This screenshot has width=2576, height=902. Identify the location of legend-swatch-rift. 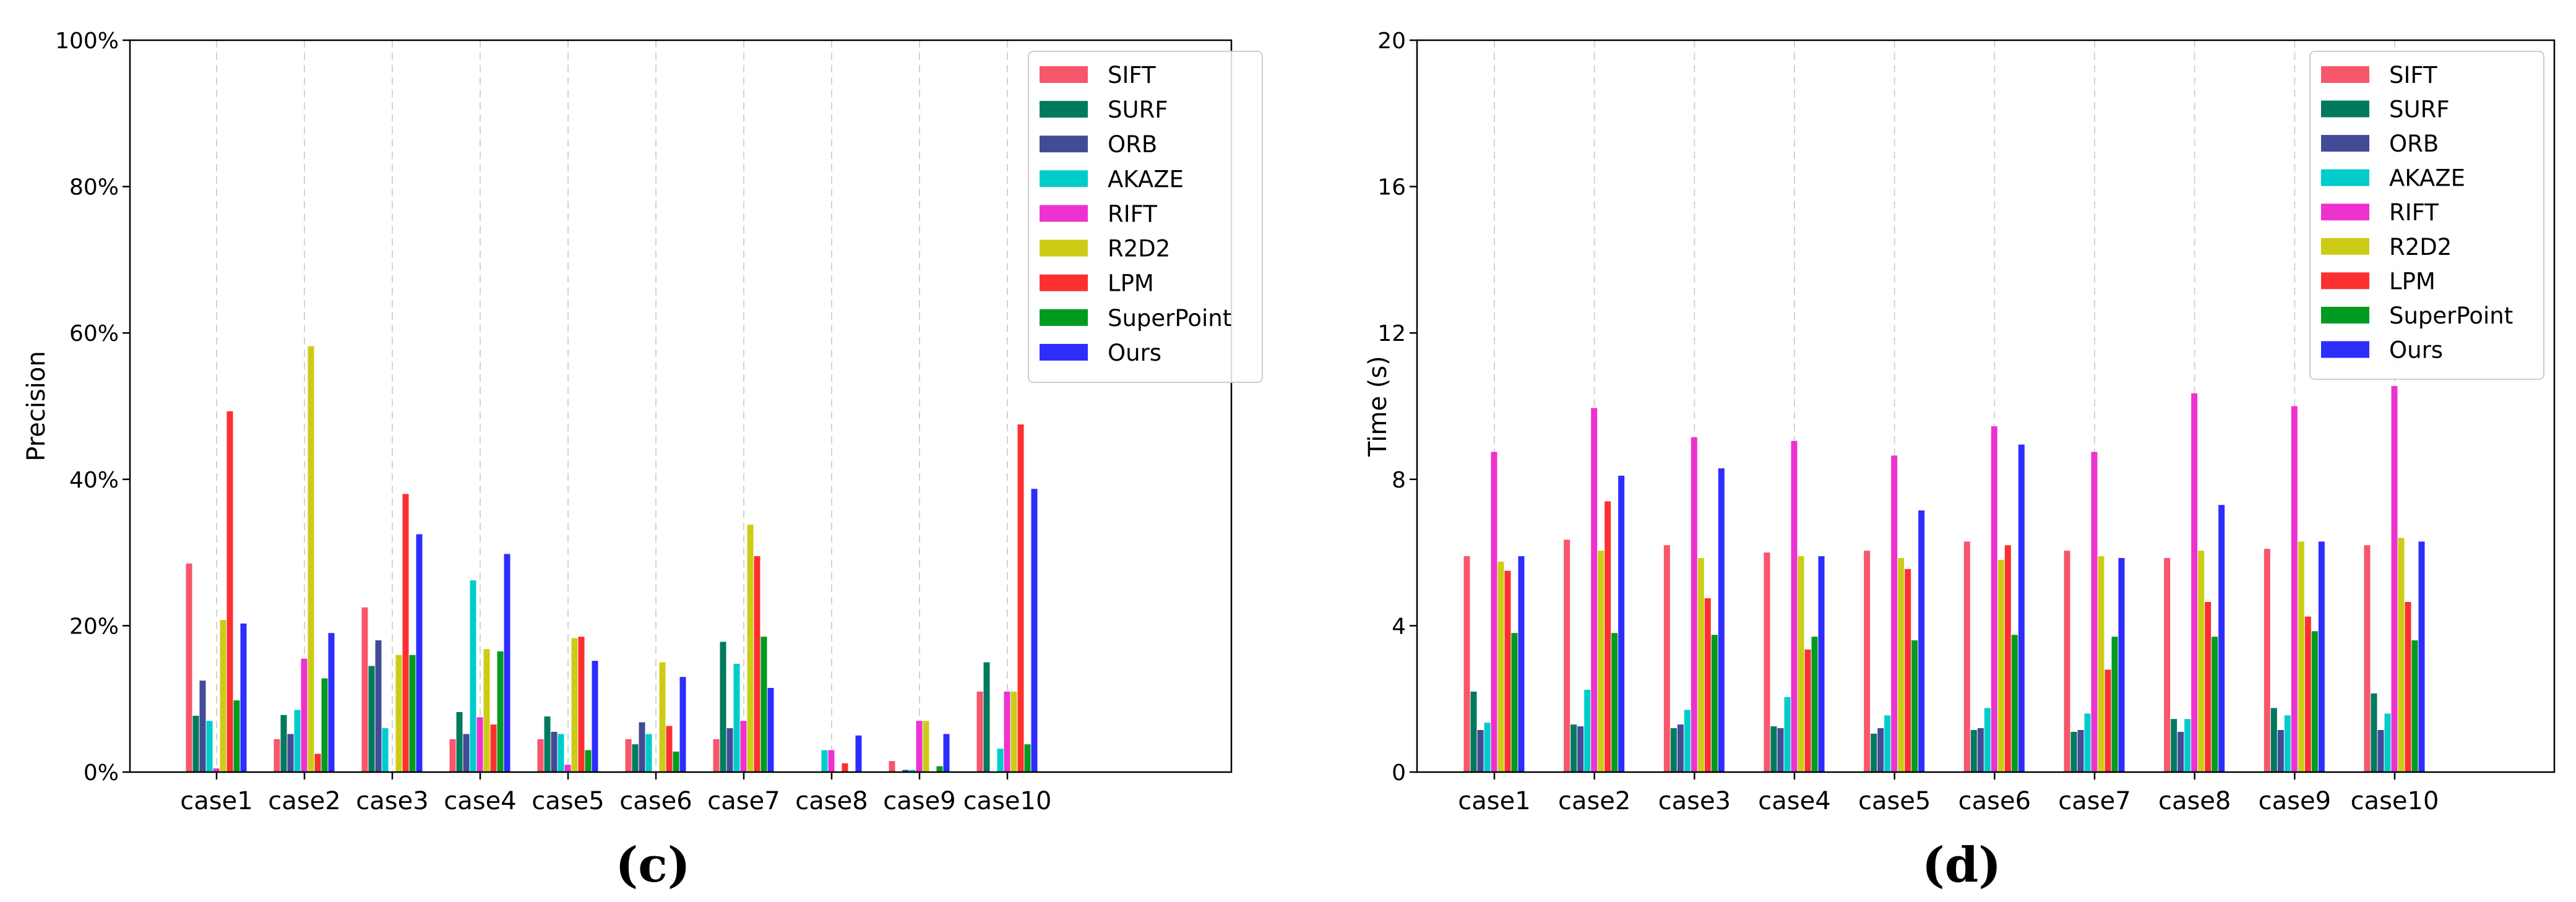
(2345, 213).